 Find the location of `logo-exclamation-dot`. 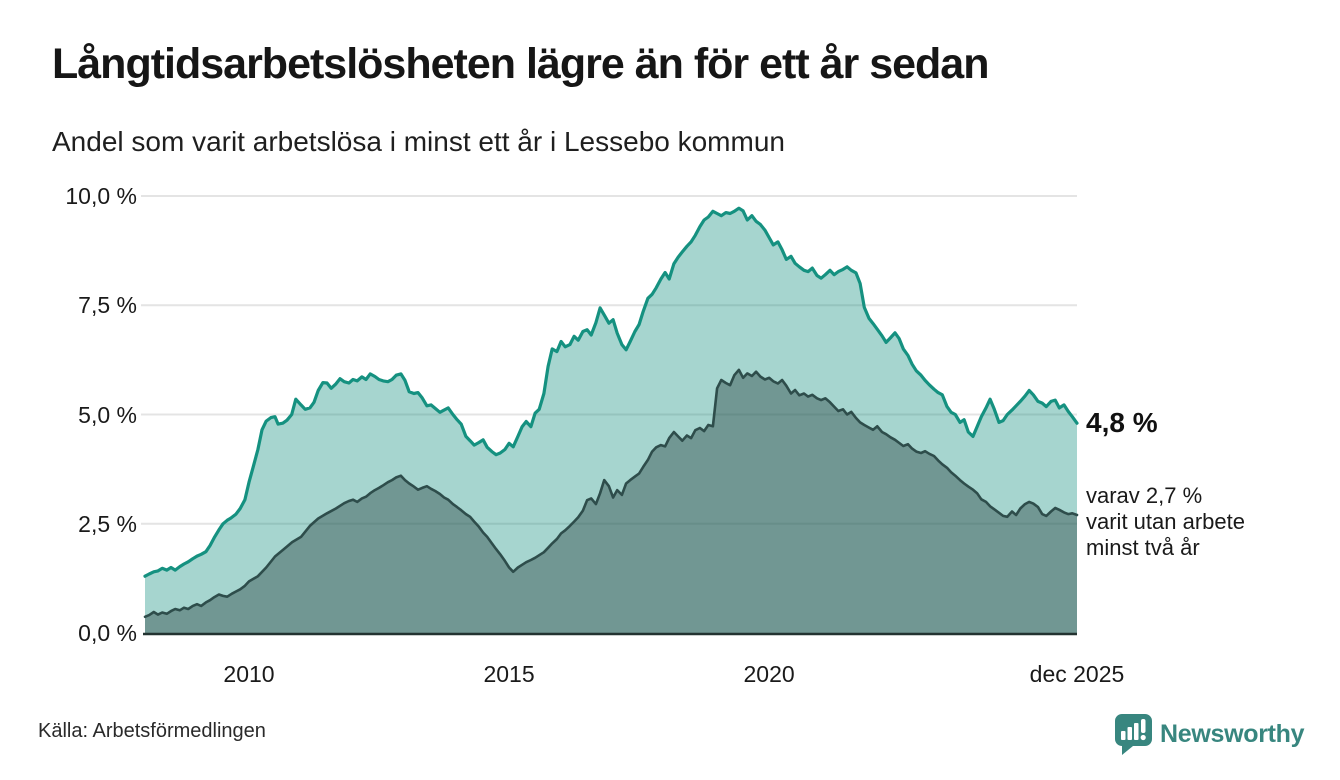

logo-exclamation-dot is located at coordinates (1143, 737).